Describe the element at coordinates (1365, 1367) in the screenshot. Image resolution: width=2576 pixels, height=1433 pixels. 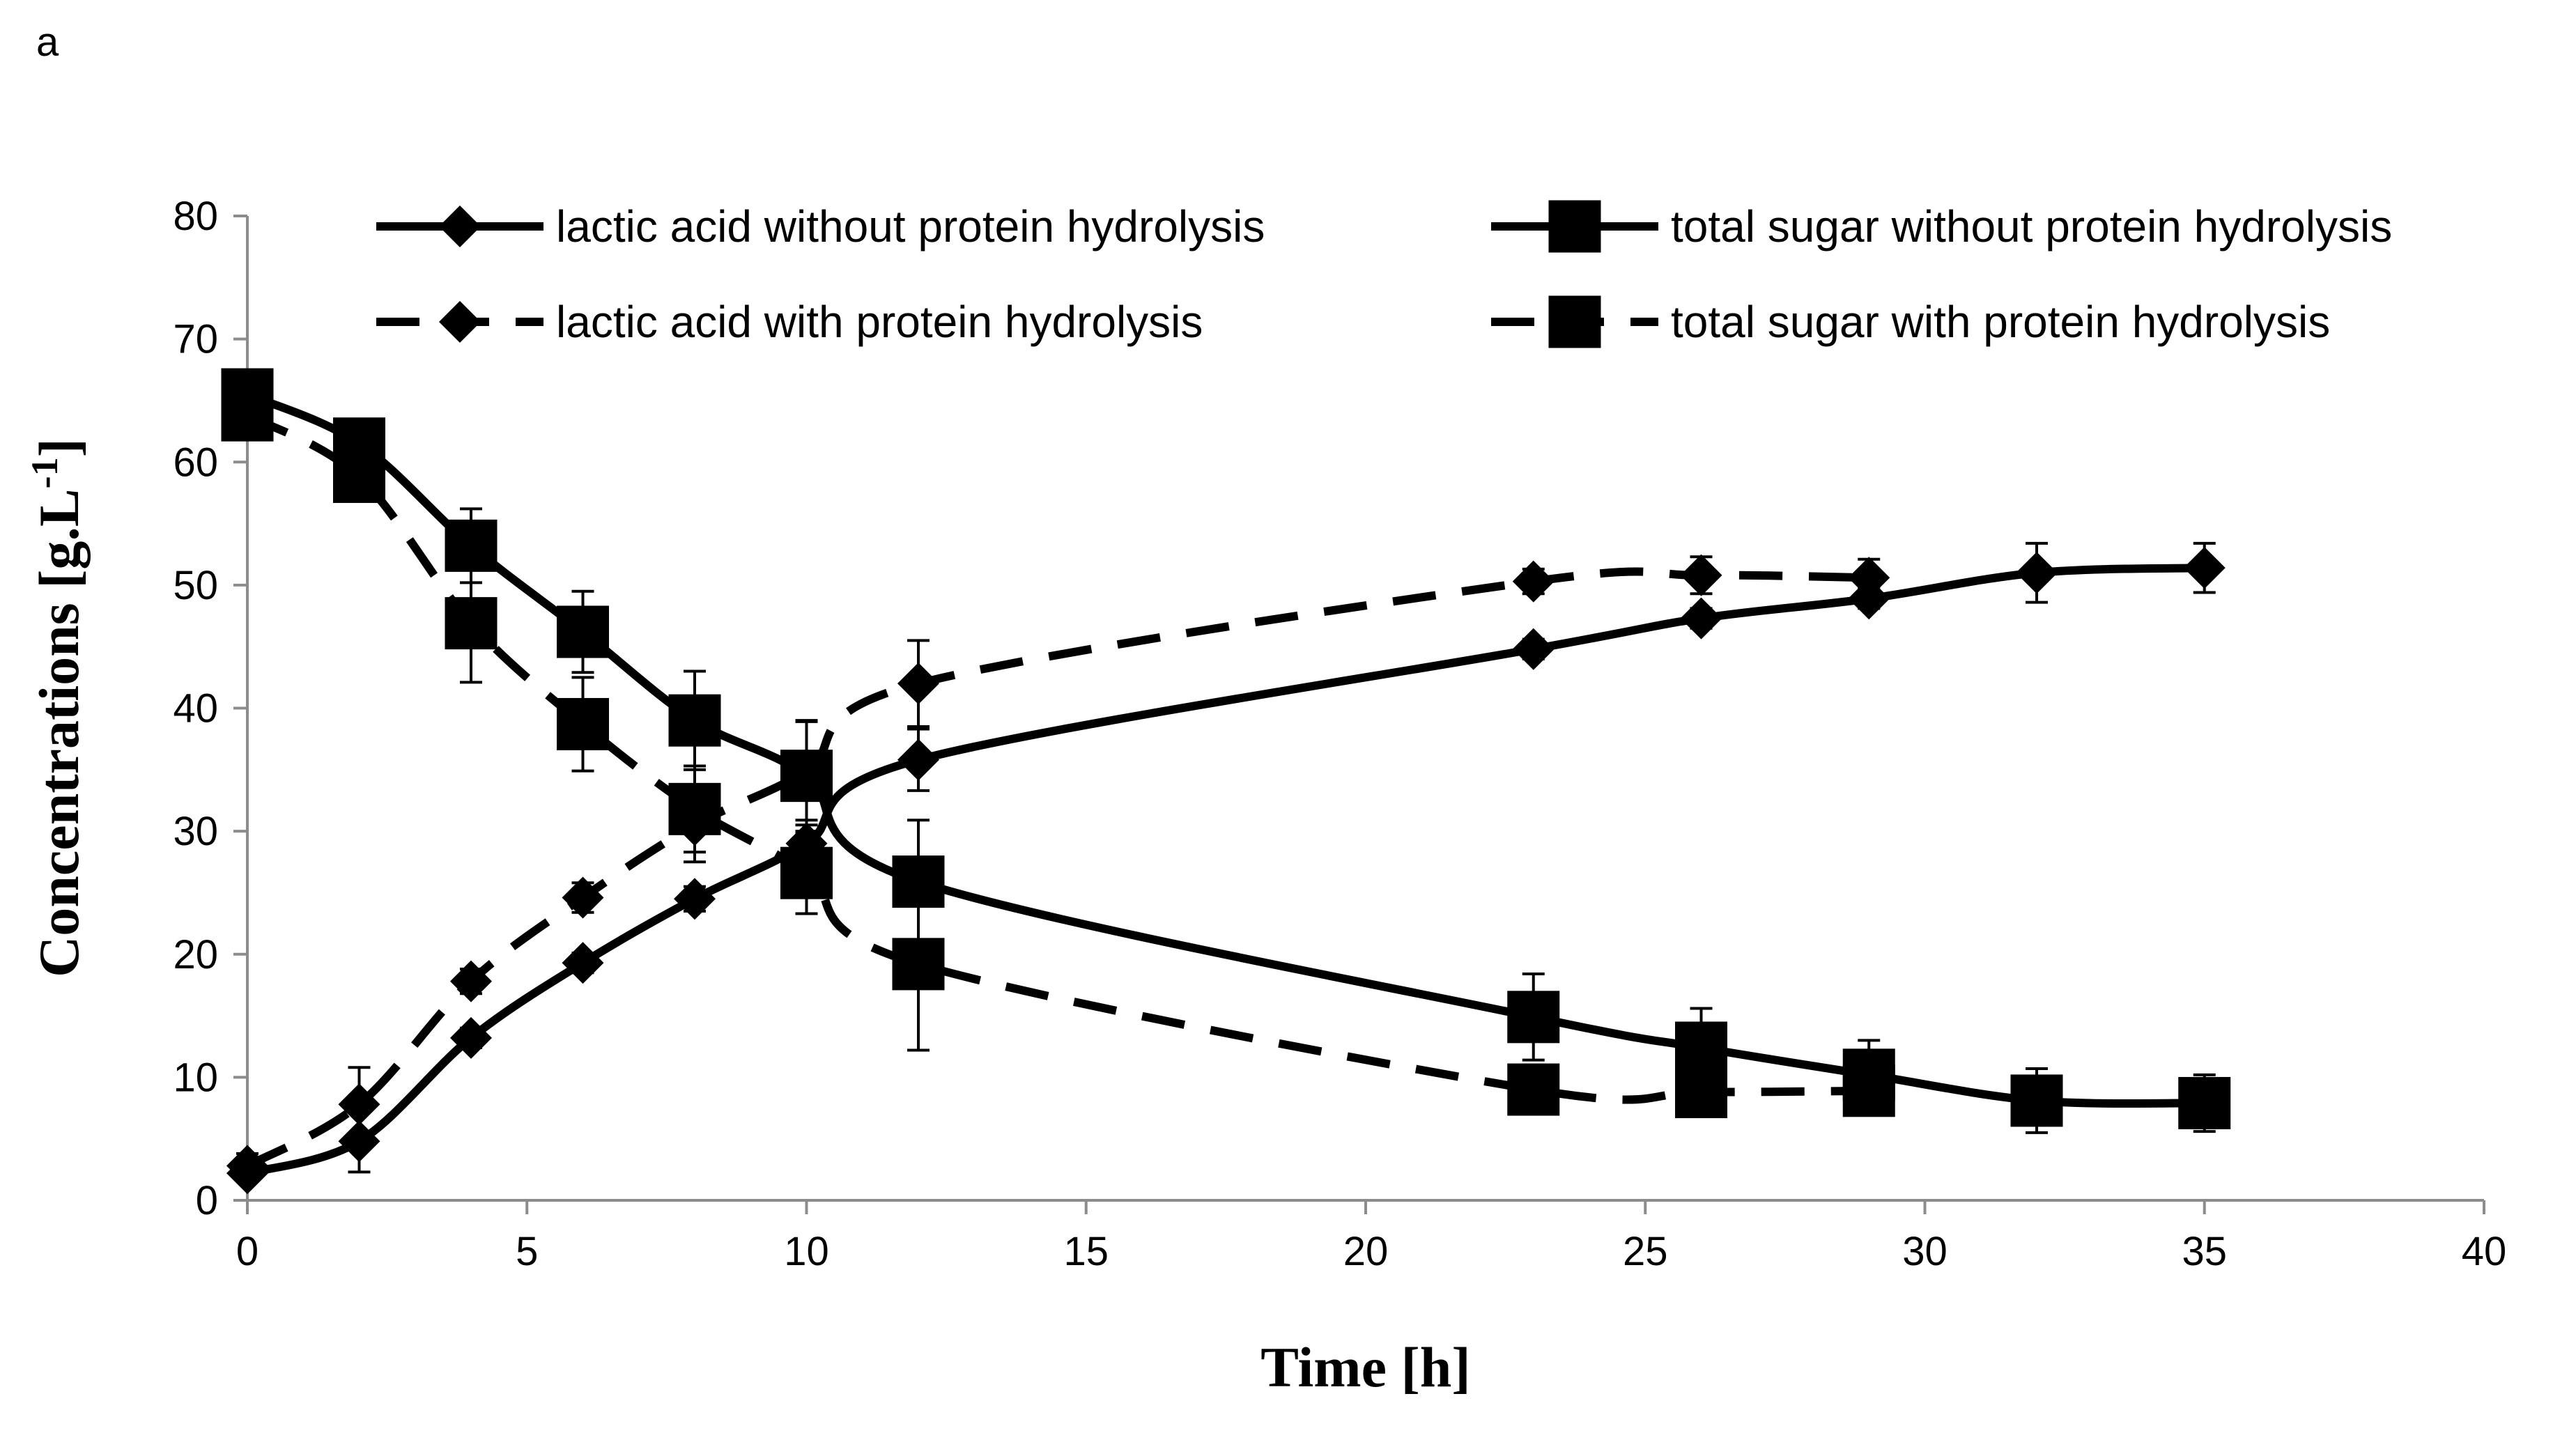
I see `x-axis-title: Time [h]` at that location.